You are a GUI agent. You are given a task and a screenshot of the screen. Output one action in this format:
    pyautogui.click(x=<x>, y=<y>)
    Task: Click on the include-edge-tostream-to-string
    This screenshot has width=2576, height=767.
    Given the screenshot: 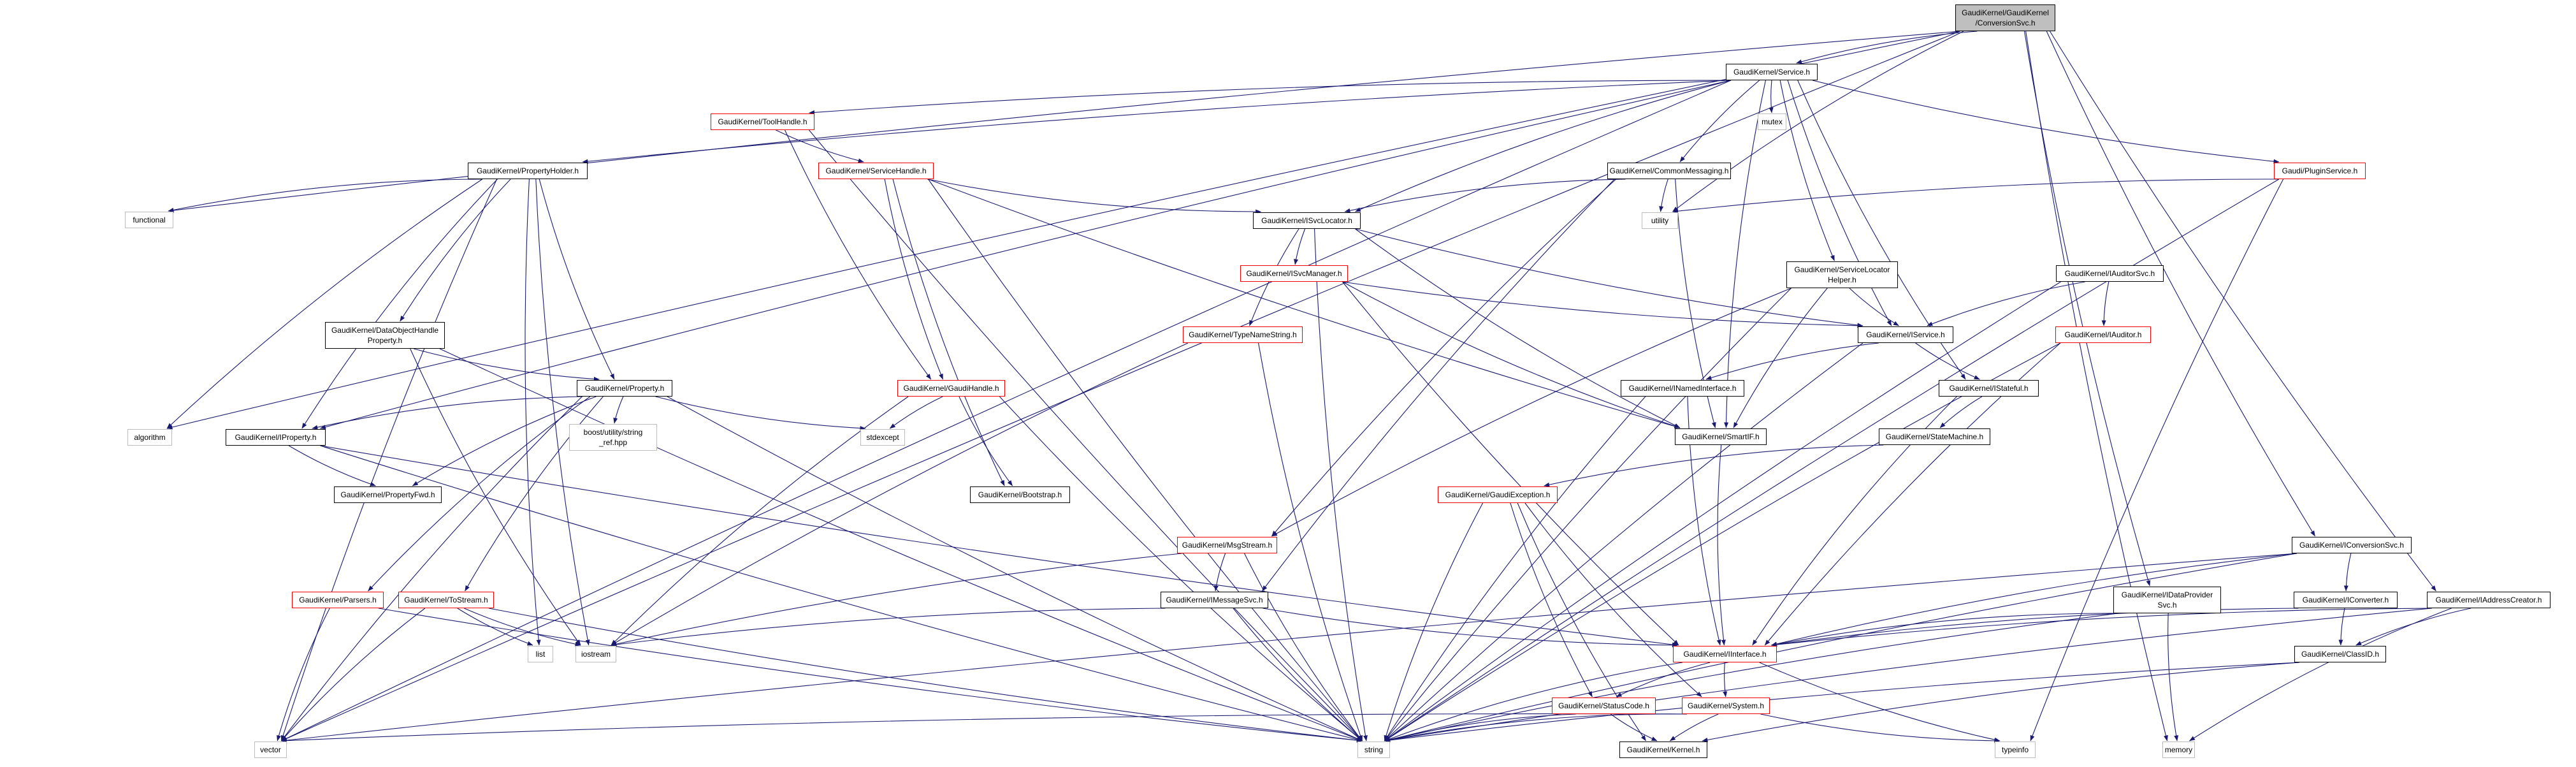 What is the action you would take?
    pyautogui.click(x=925, y=675)
    